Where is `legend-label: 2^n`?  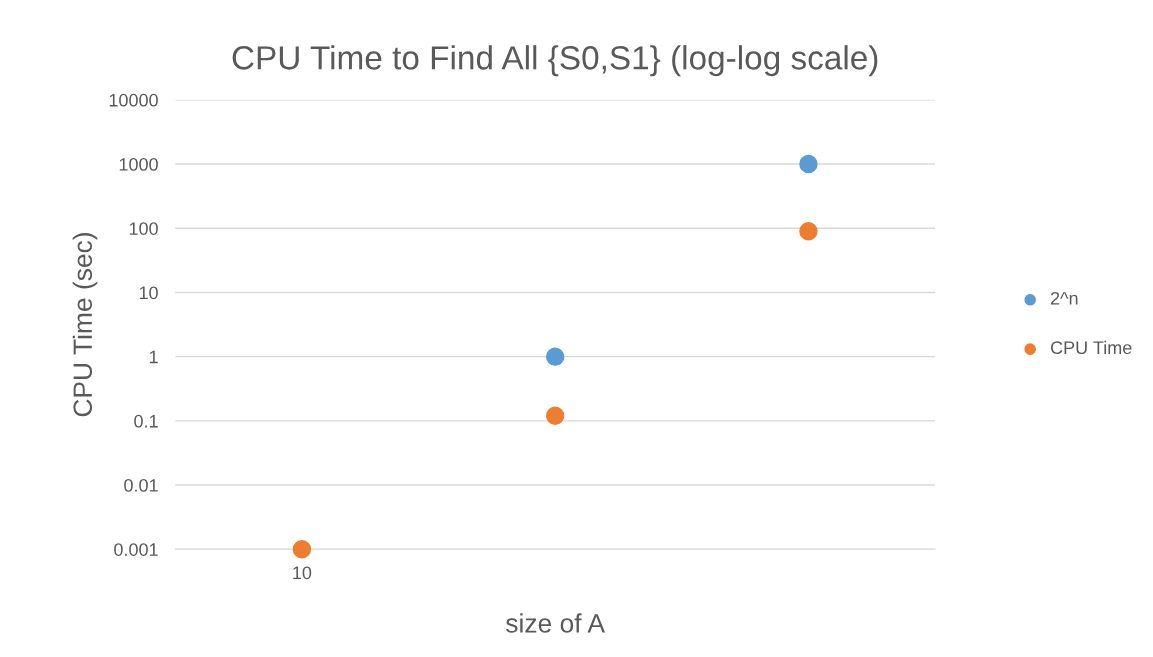 legend-label: 2^n is located at coordinates (1064, 298).